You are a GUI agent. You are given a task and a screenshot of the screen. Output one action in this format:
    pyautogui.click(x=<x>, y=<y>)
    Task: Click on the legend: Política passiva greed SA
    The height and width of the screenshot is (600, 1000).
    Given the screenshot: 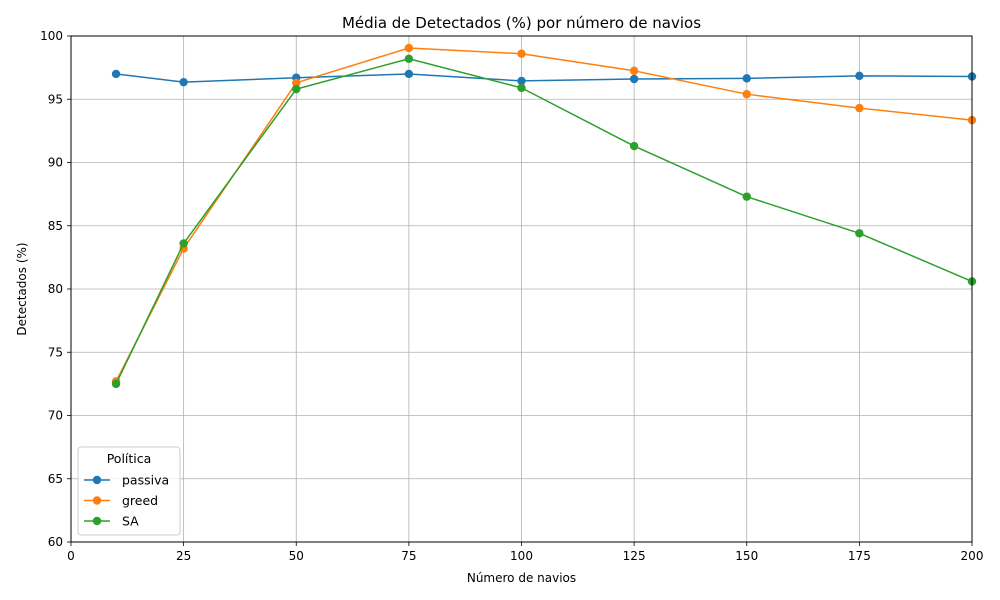 What is the action you would take?
    pyautogui.click(x=129, y=491)
    